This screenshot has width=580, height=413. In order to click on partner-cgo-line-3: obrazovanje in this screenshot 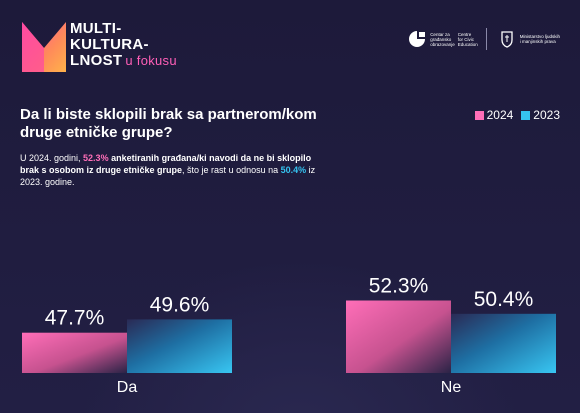, I will do `click(442, 44)`.